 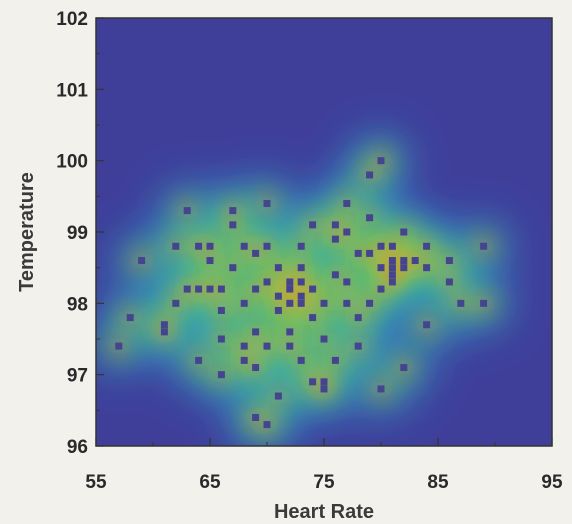 I want to click on x-tick-label: 55, so click(x=96, y=482).